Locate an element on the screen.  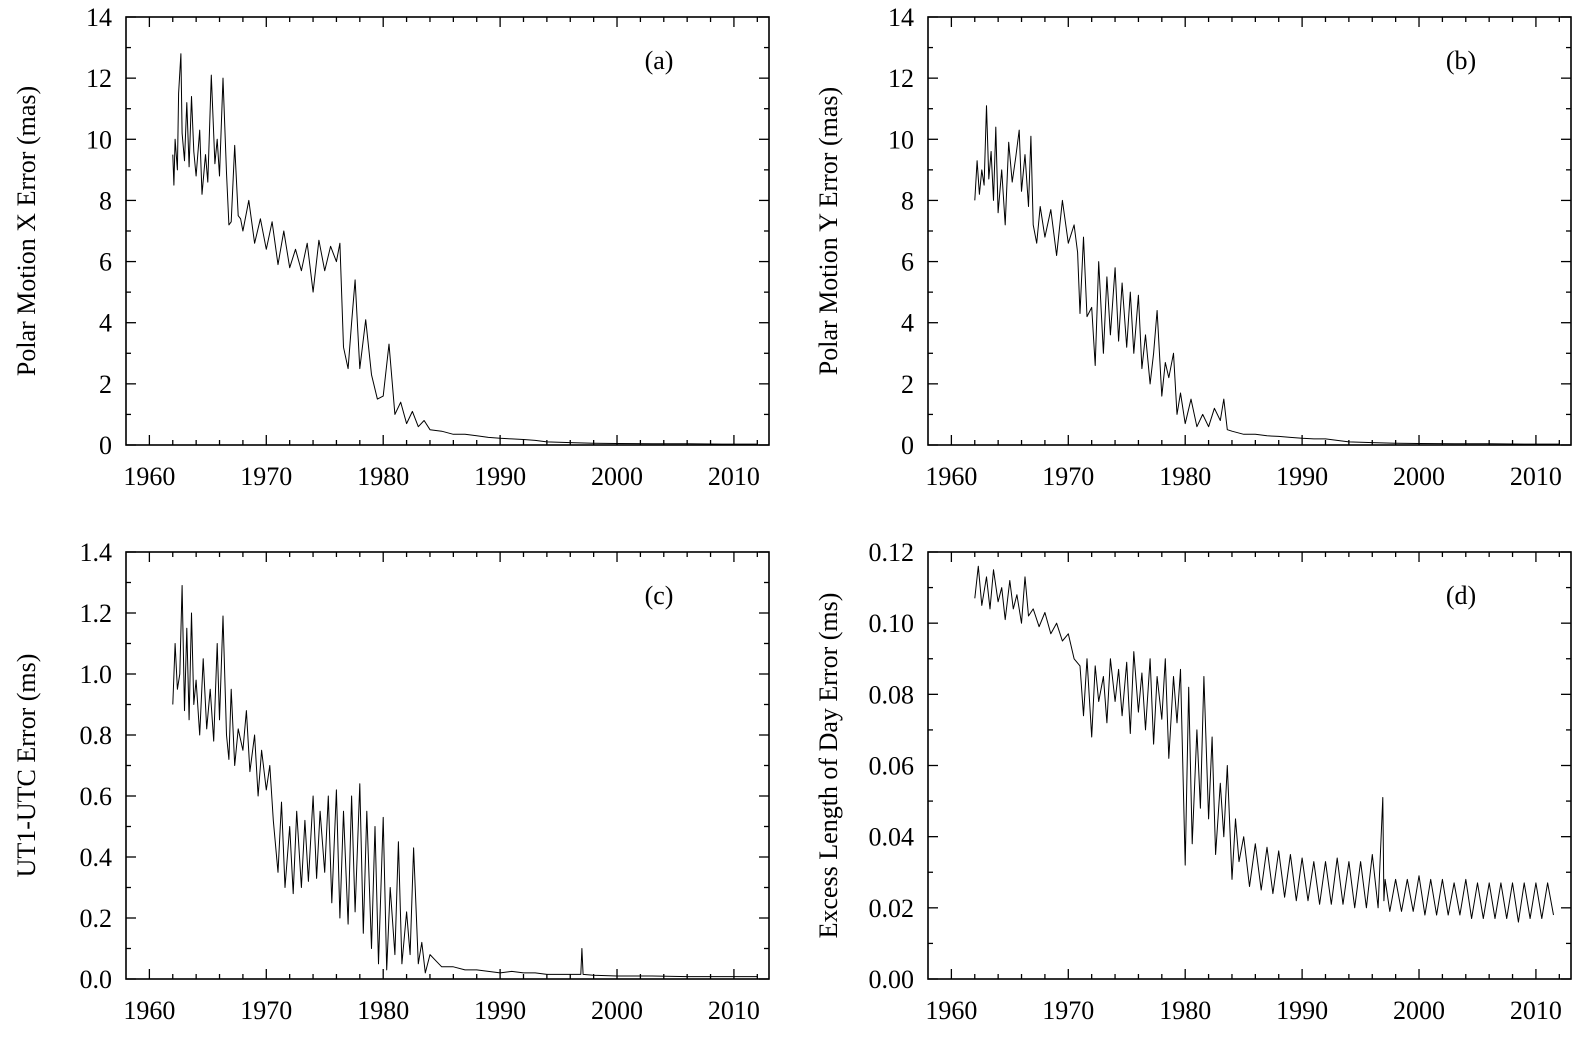
panel-label: (d) is located at coordinates (1461, 595).